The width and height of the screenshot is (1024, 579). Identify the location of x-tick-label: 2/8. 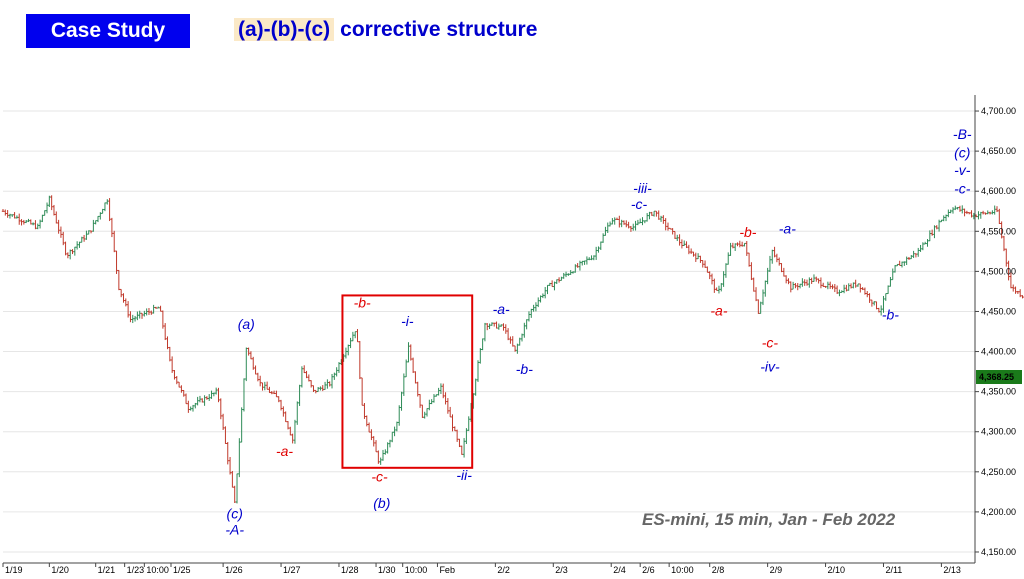
(718, 570).